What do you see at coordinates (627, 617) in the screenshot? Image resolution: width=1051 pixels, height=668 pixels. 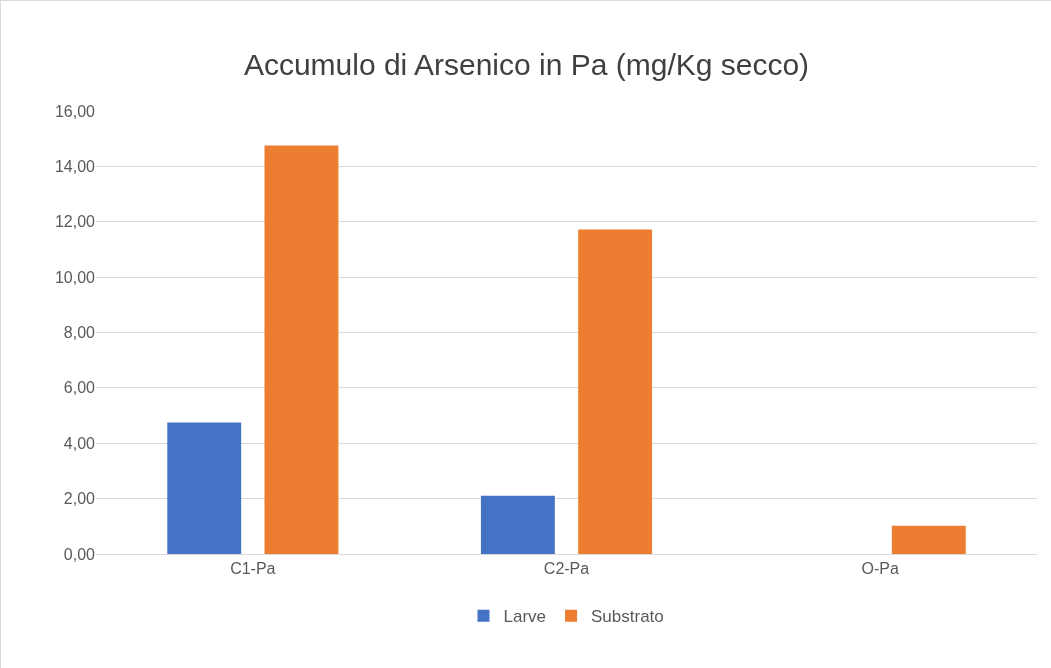 I see `legend-label: Substrato` at bounding box center [627, 617].